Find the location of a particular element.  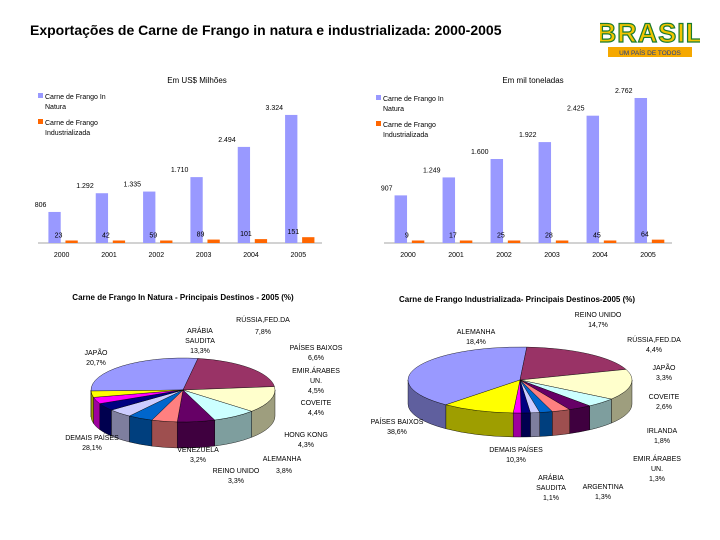

bar-natura-0-2002 is located at coordinates (149, 217).